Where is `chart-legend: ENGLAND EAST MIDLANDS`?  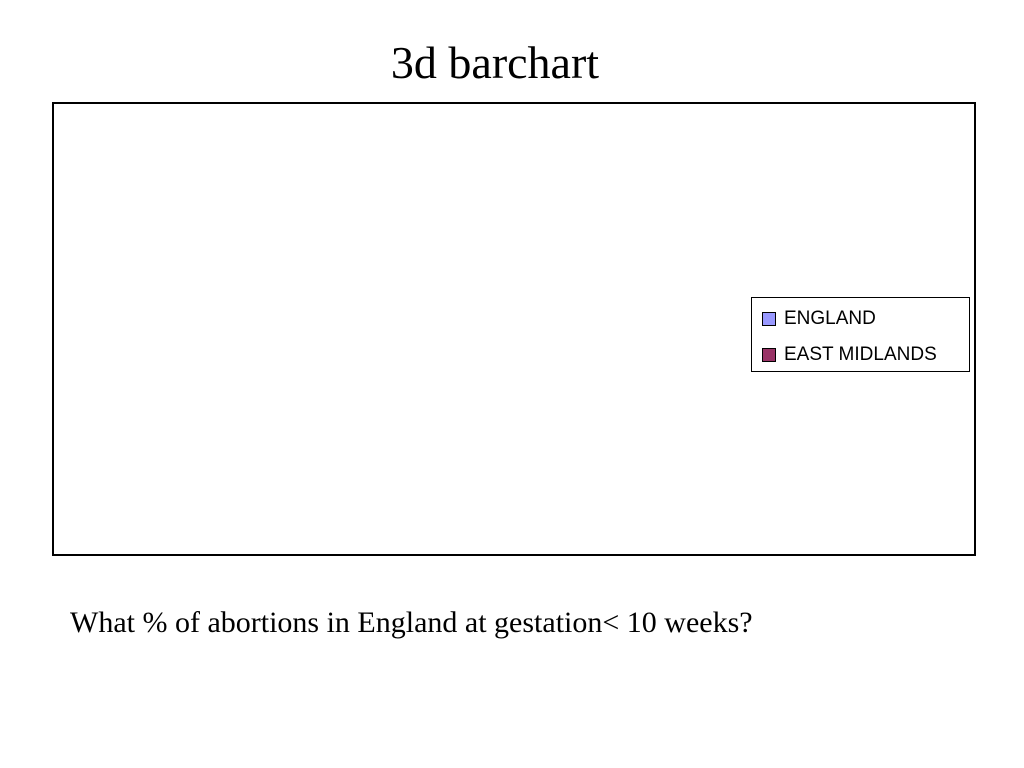 chart-legend: ENGLAND EAST MIDLANDS is located at coordinates (860, 334).